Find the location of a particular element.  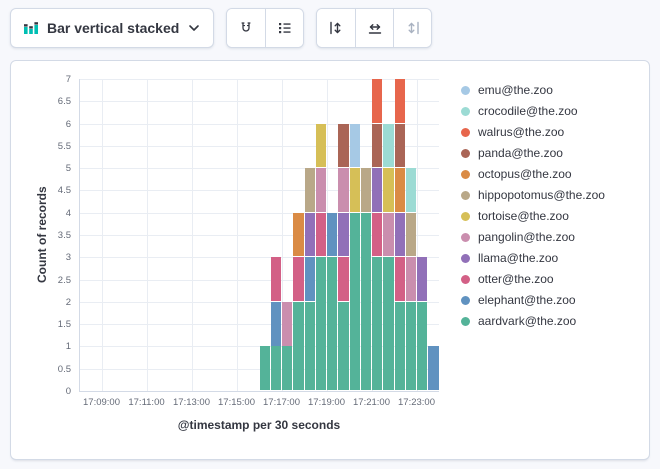

legend-item: emu@the.zoo is located at coordinates (533, 90).